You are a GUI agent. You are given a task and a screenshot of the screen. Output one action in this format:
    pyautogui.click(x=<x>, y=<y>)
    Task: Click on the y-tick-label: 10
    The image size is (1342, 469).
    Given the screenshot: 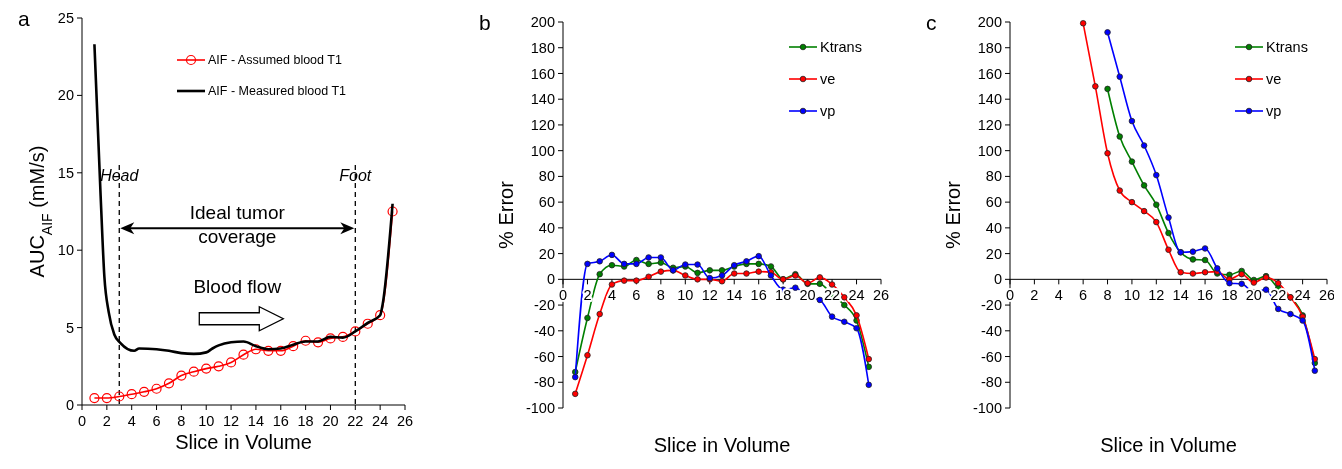 What is the action you would take?
    pyautogui.click(x=65, y=250)
    